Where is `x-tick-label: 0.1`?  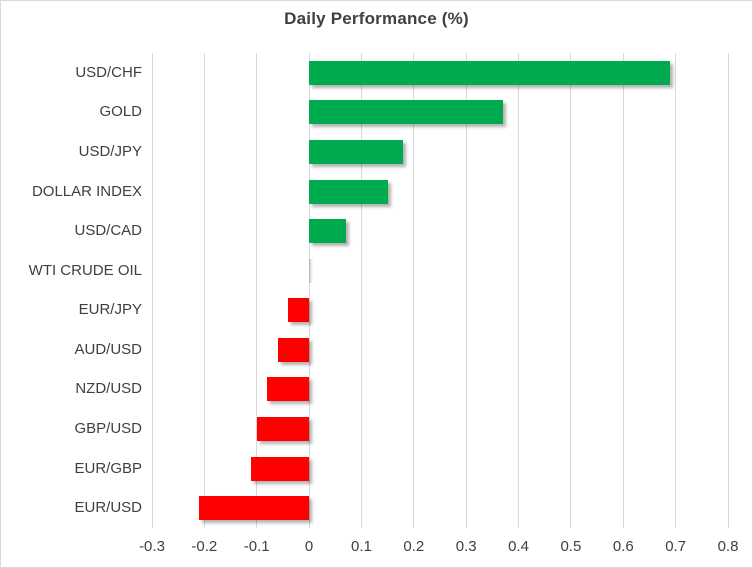
x-tick-label: 0.1 is located at coordinates (361, 546).